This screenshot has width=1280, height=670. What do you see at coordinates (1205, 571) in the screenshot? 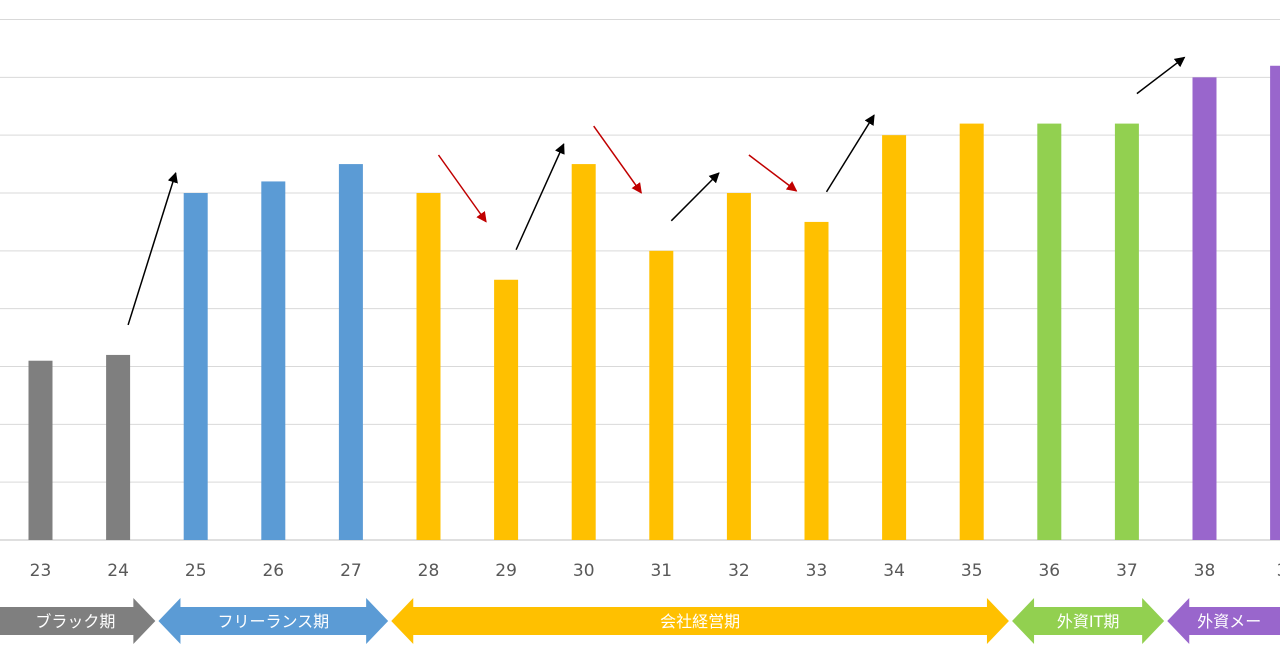
I see `x-tick-label: 38` at bounding box center [1205, 571].